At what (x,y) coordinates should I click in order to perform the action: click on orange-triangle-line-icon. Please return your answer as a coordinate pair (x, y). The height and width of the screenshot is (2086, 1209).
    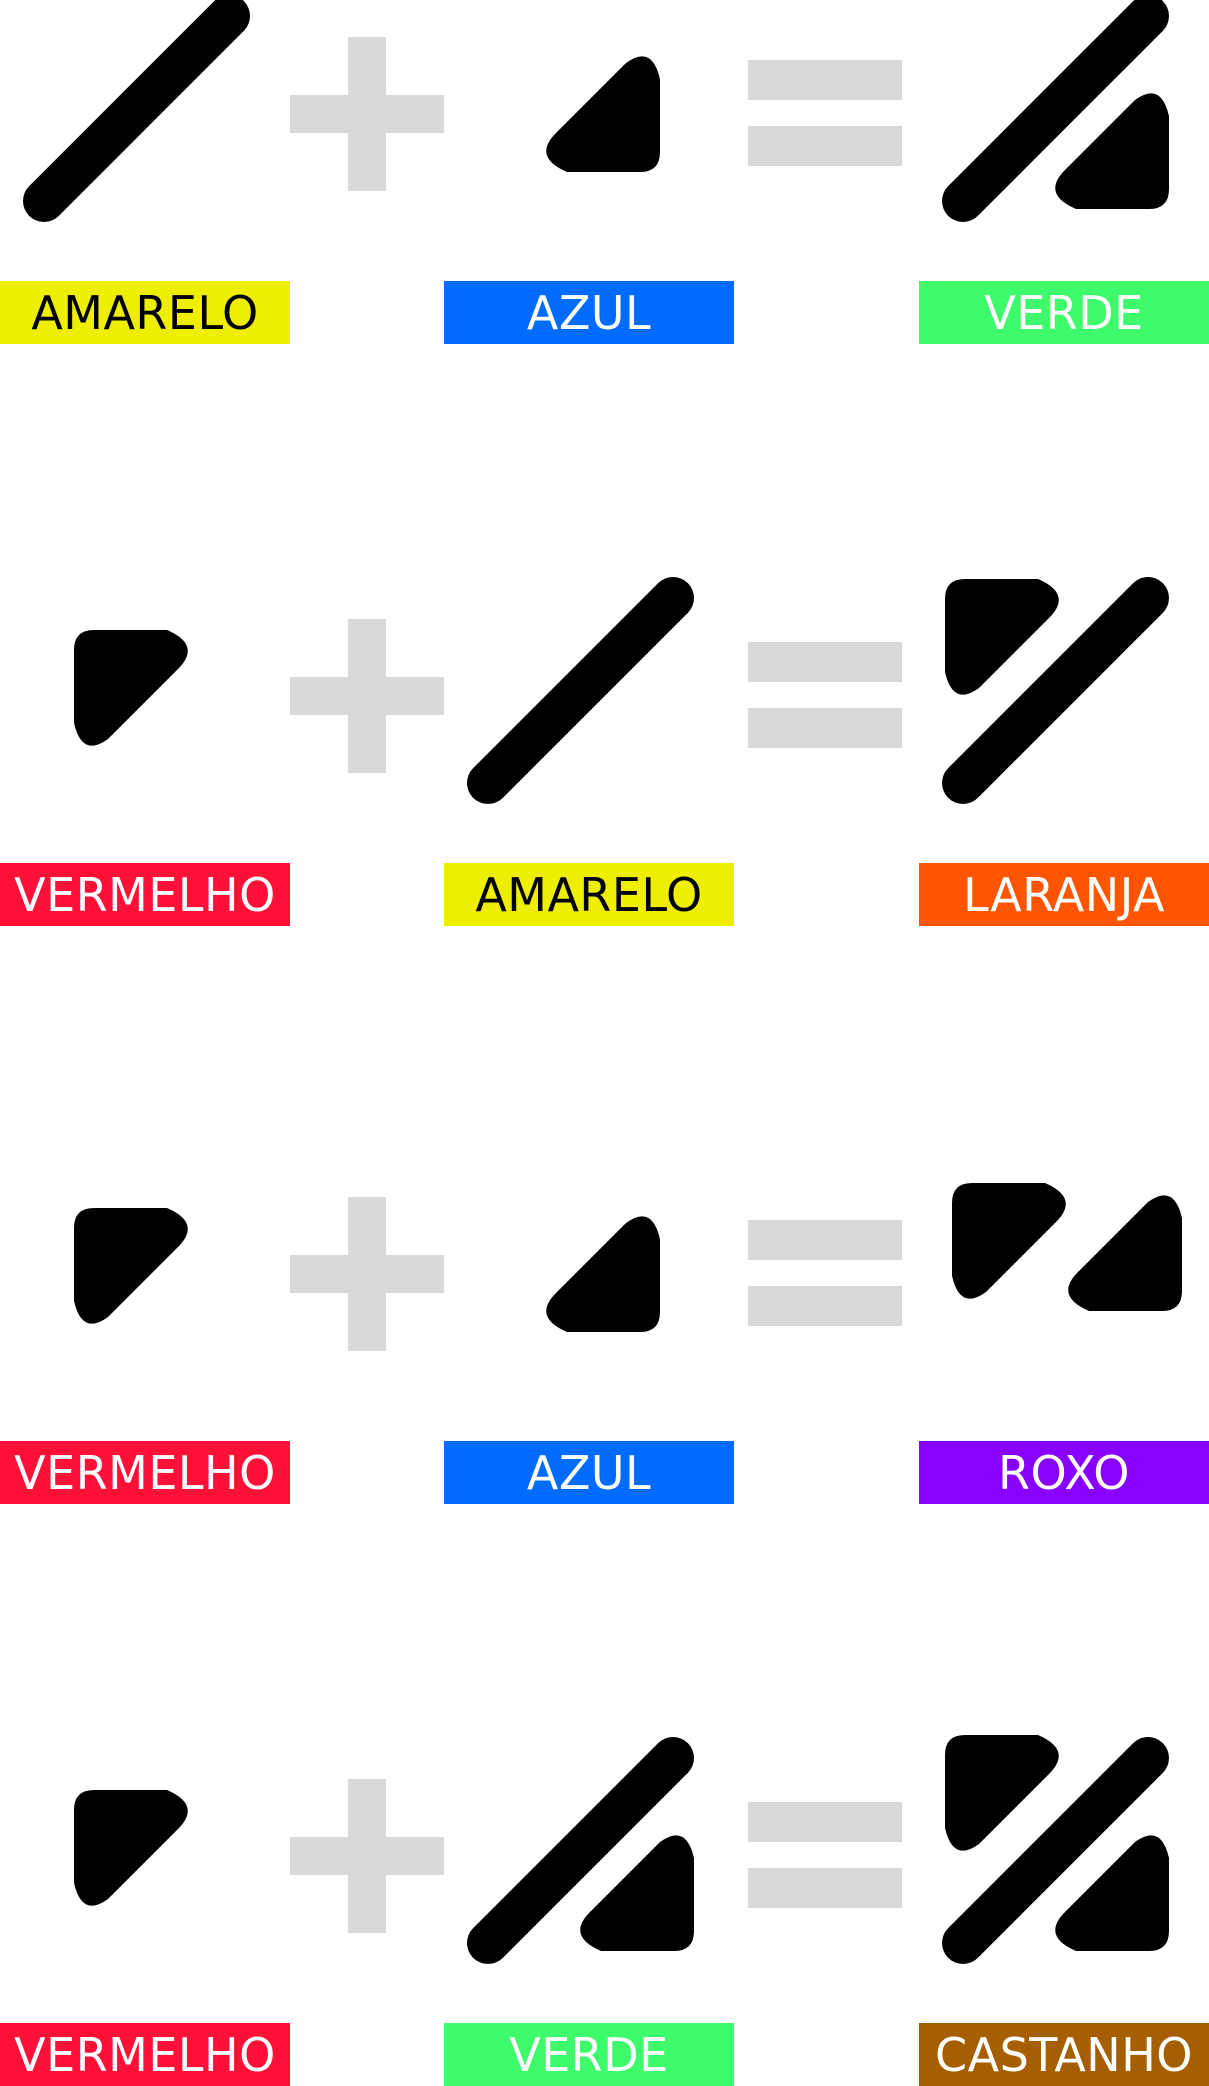
    Looking at the image, I should click on (1059, 702).